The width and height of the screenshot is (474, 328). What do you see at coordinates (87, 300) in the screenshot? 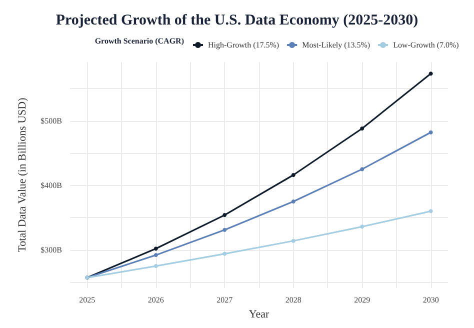
I see `x-tick-label: 2025` at bounding box center [87, 300].